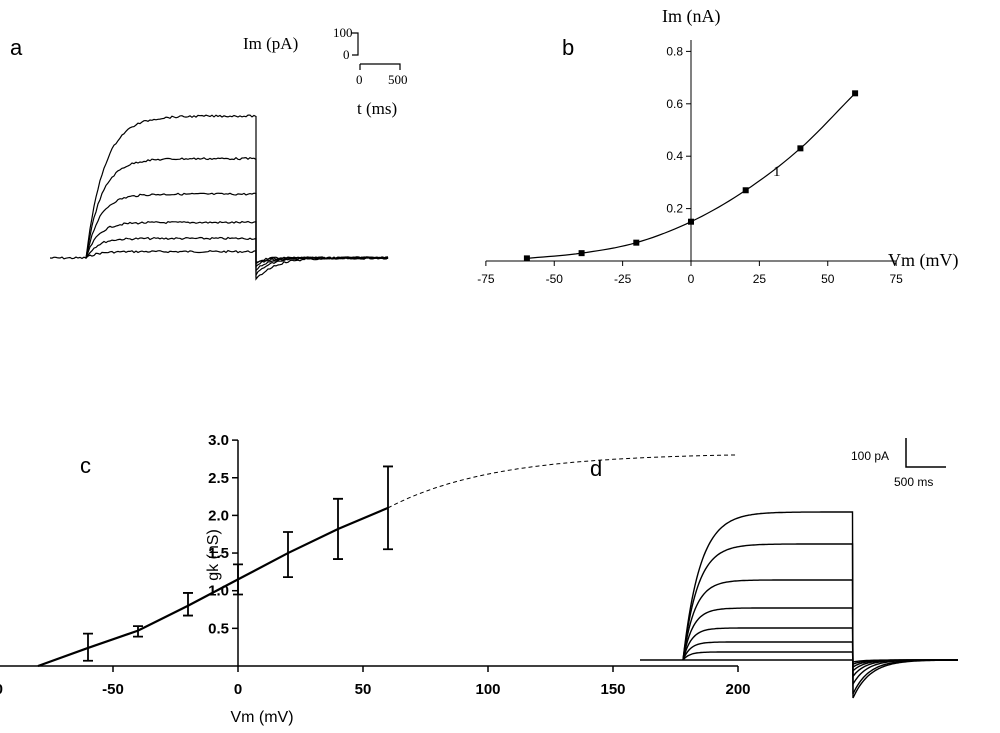 The image size is (1000, 733). Describe the element at coordinates (674, 156) in the screenshot. I see `panel-b-ytick-label: 0.4` at that location.